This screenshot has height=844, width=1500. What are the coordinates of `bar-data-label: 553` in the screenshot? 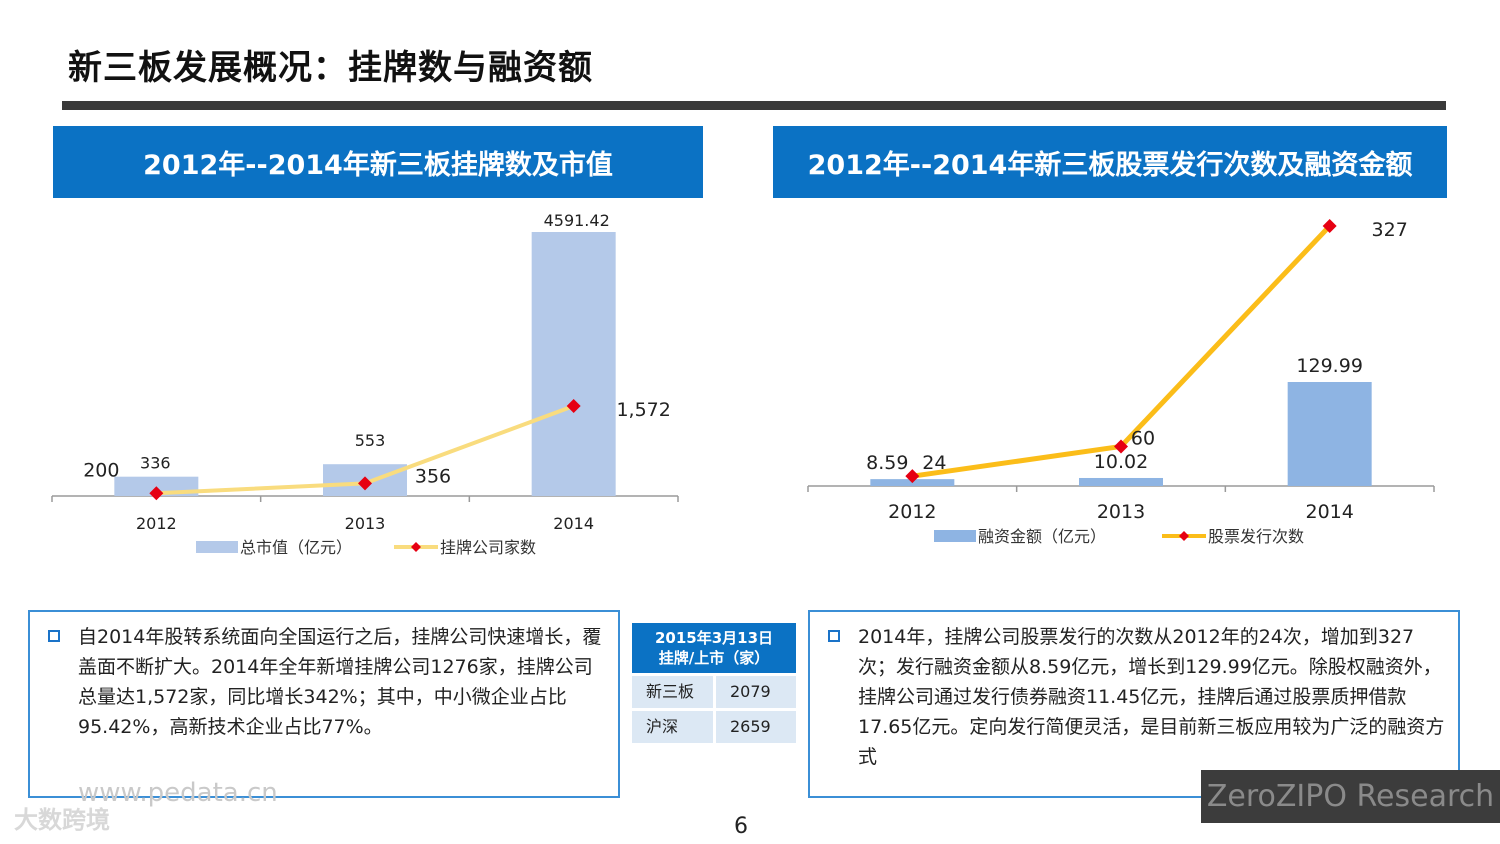 It's located at (370, 440).